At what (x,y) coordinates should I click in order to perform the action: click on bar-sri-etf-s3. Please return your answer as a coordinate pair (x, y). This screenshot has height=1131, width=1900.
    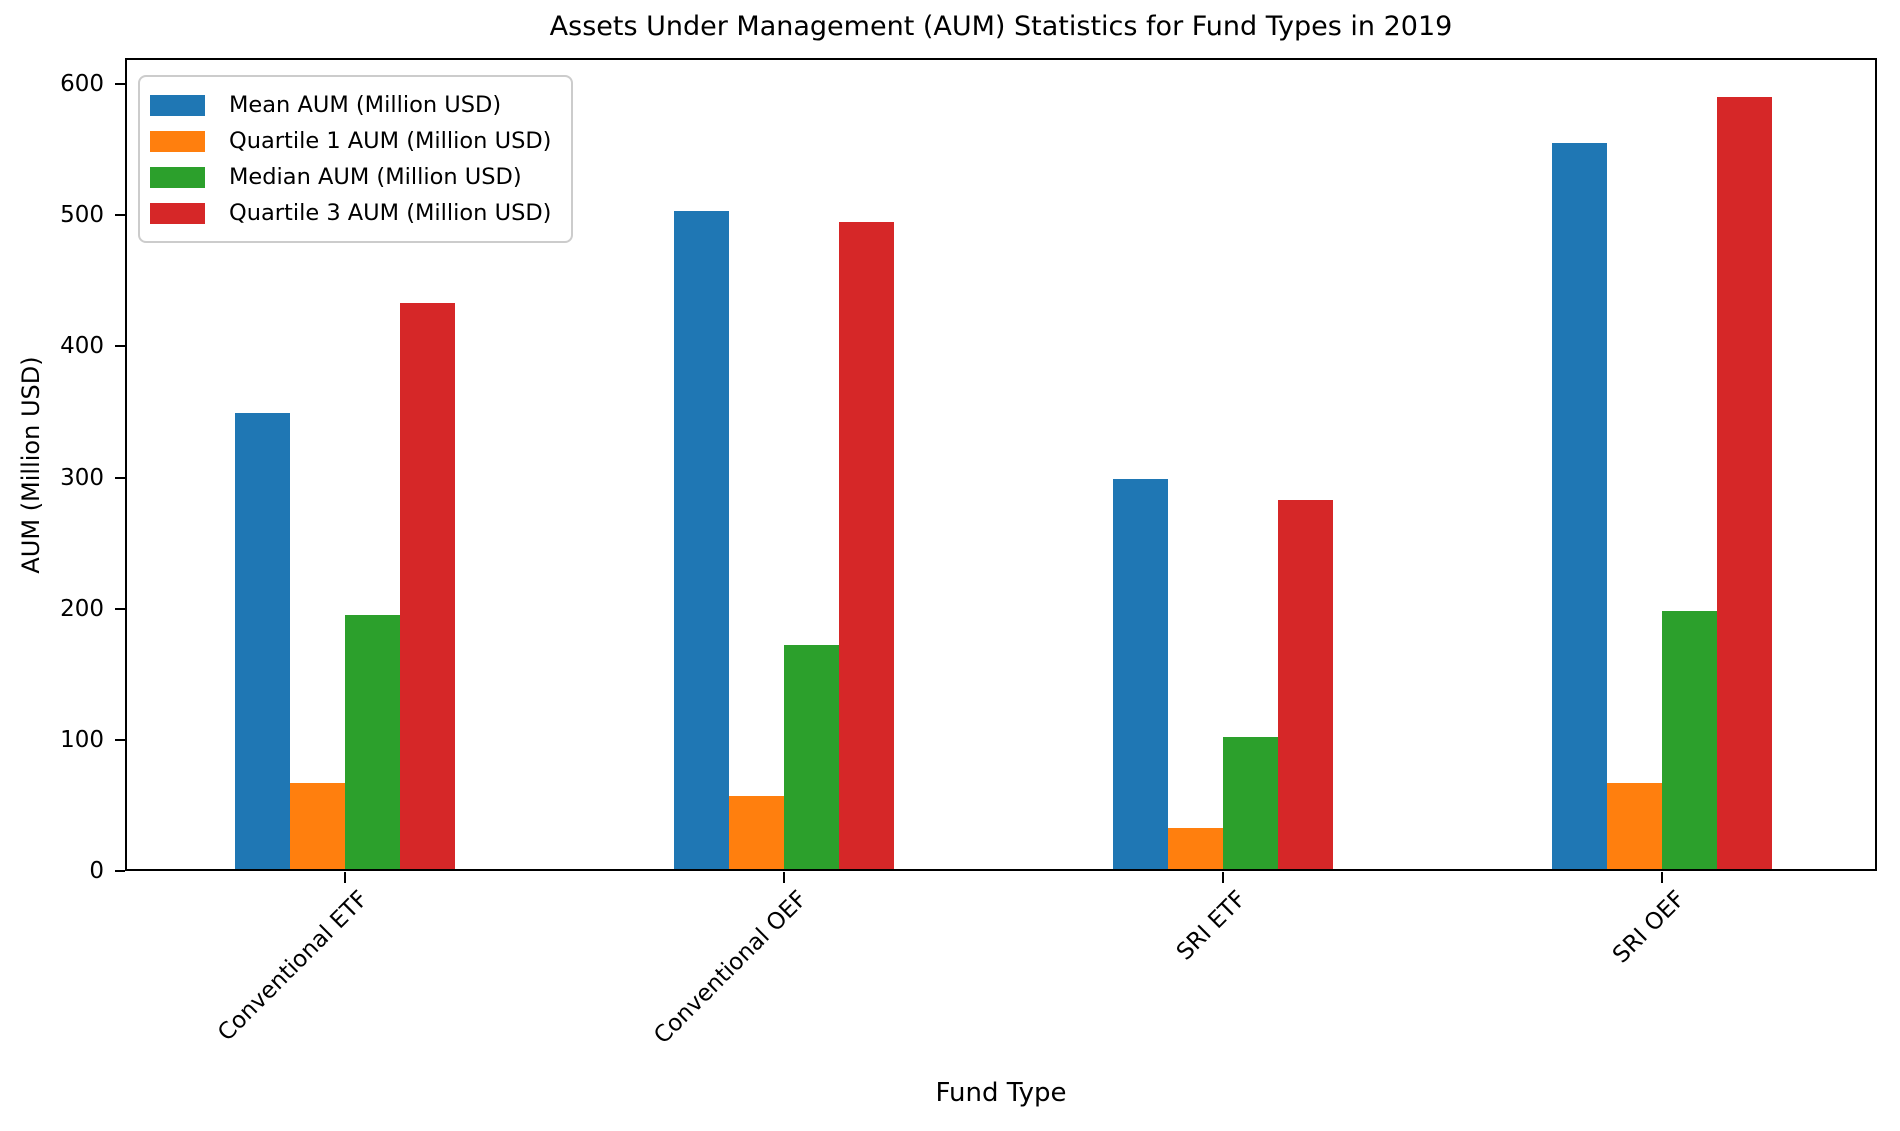
    Looking at the image, I should click on (1305, 685).